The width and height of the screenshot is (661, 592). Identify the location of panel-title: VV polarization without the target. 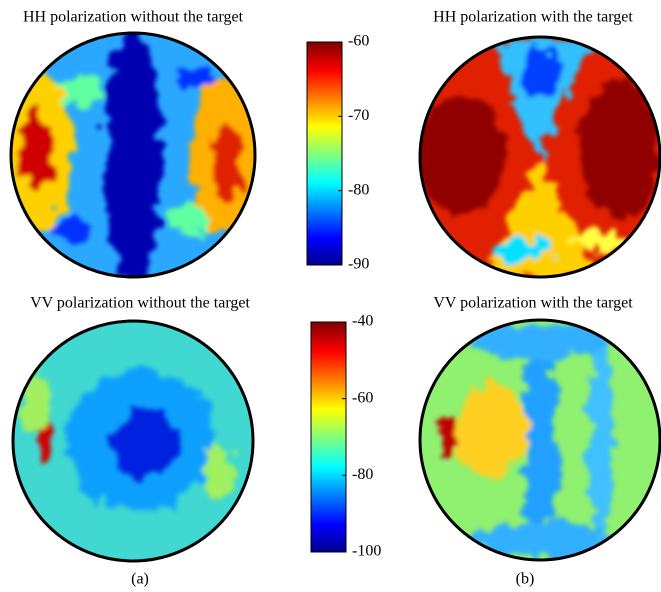
(140, 303).